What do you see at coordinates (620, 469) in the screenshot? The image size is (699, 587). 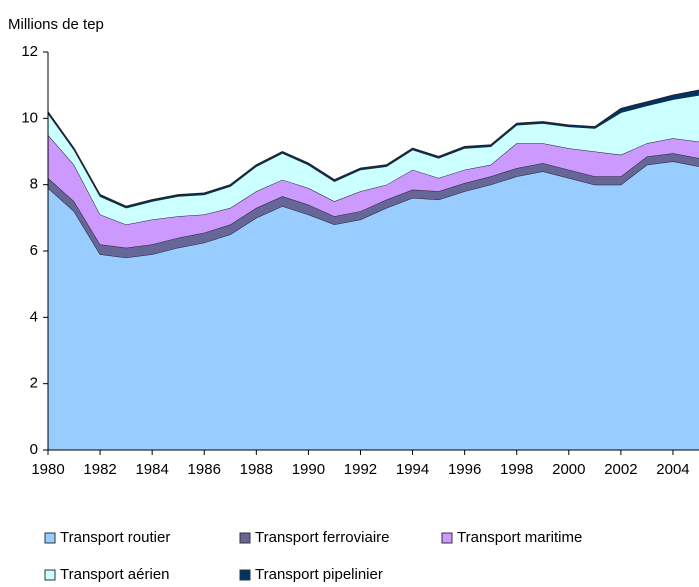 I see `x-tick-label: 2002` at bounding box center [620, 469].